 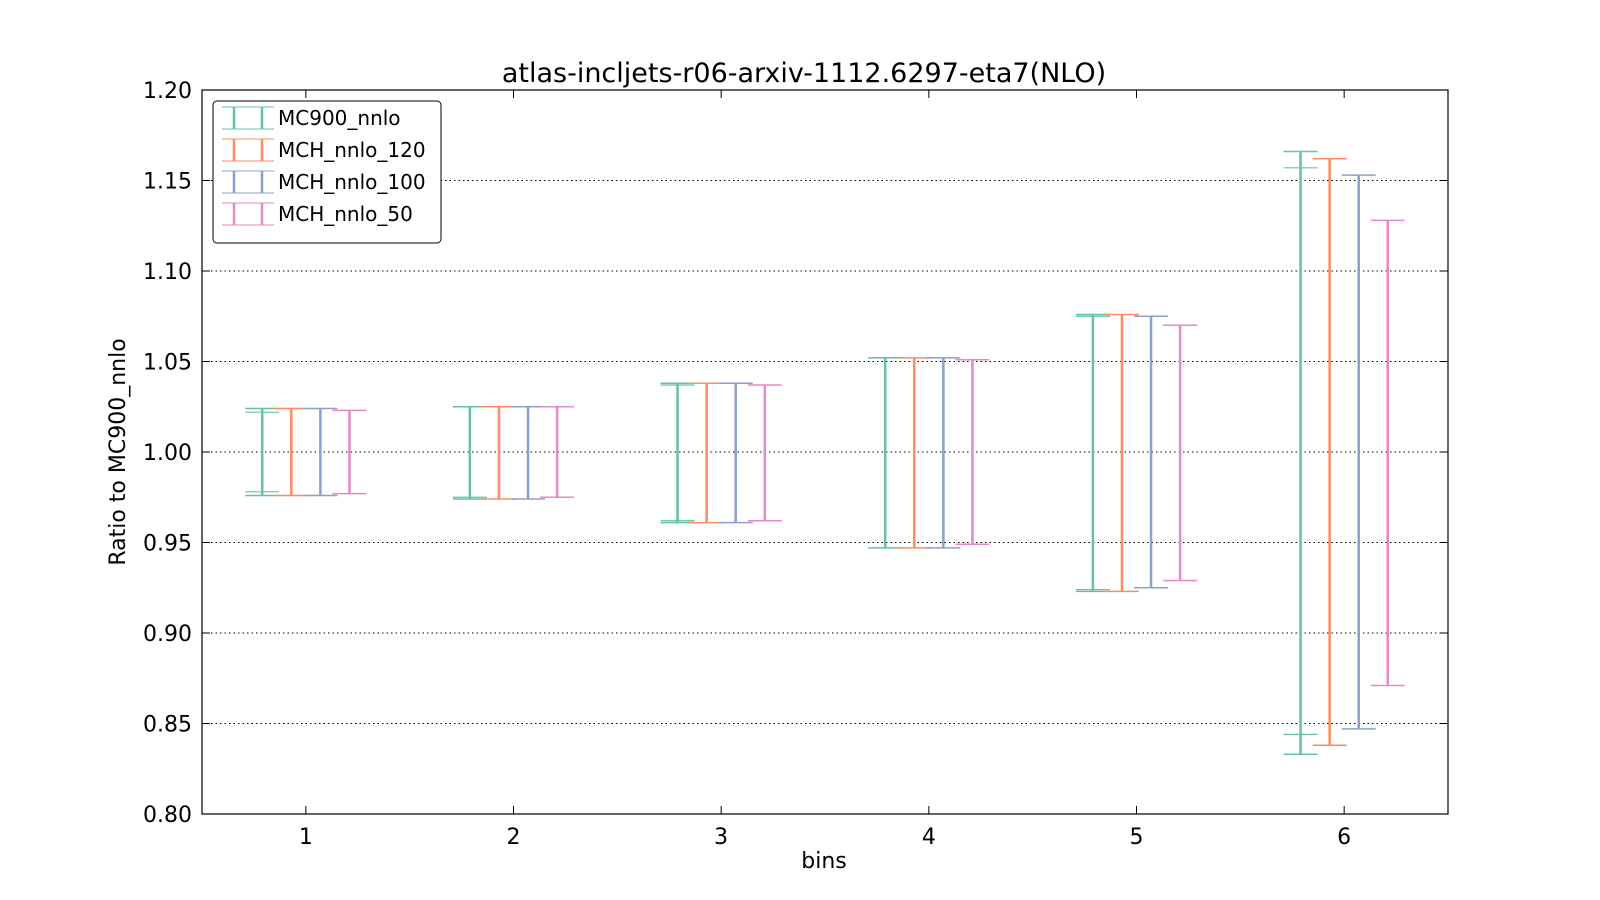 I want to click on legend-label: MC900_nnlo, so click(x=339, y=118).